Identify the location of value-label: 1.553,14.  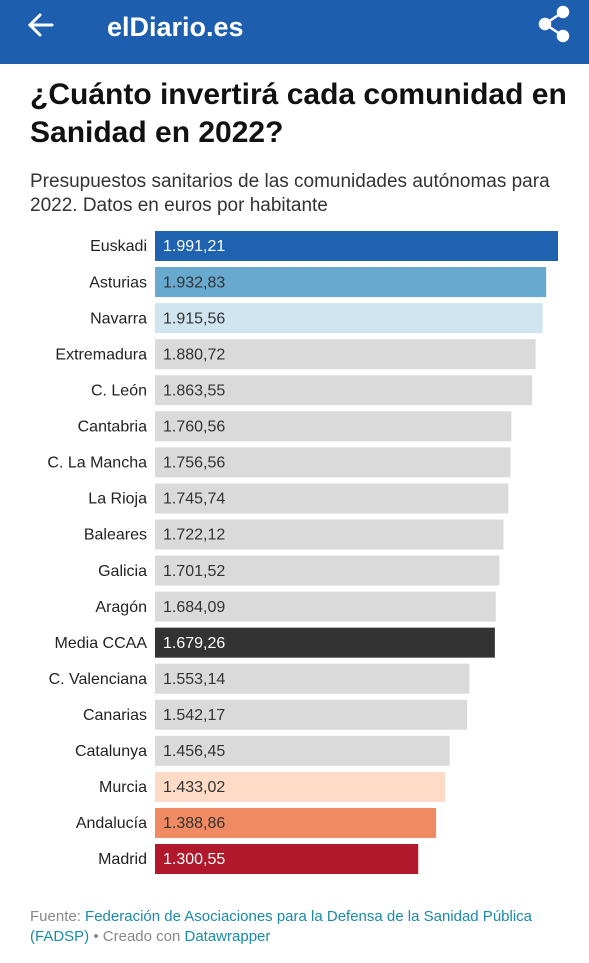
(194, 679).